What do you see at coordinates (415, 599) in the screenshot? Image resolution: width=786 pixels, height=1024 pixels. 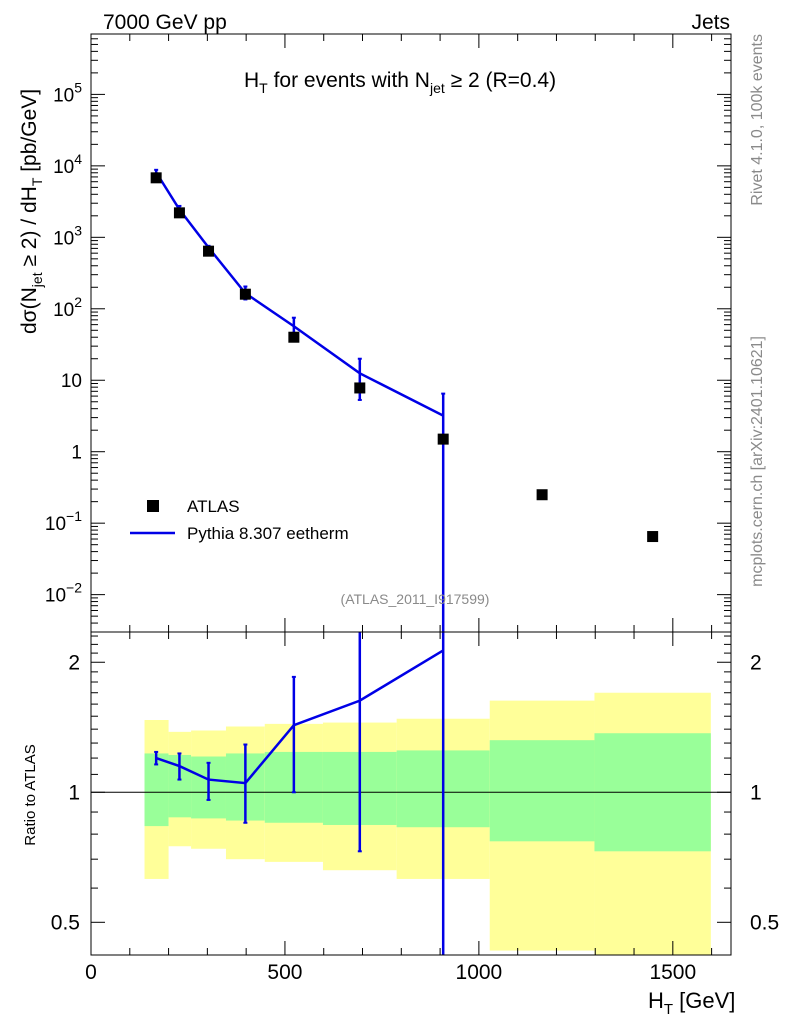 I see `analysis-watermark: (ATLAS_2011_I917599)` at bounding box center [415, 599].